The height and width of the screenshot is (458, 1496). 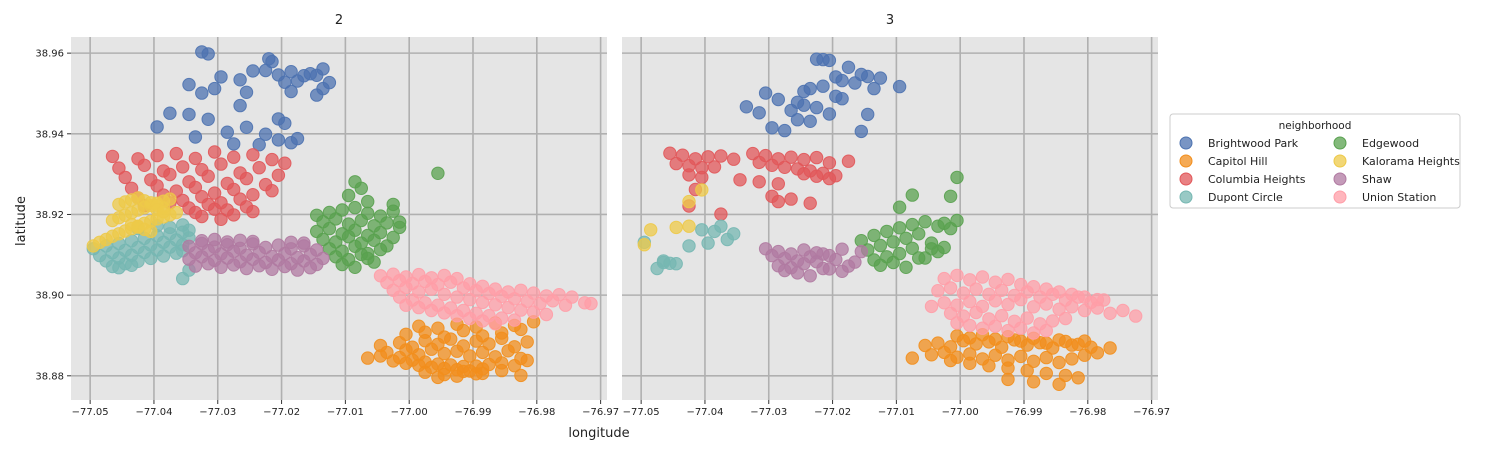 What do you see at coordinates (472, 412) in the screenshot?
I see `x-tick-label: −76.99` at bounding box center [472, 412].